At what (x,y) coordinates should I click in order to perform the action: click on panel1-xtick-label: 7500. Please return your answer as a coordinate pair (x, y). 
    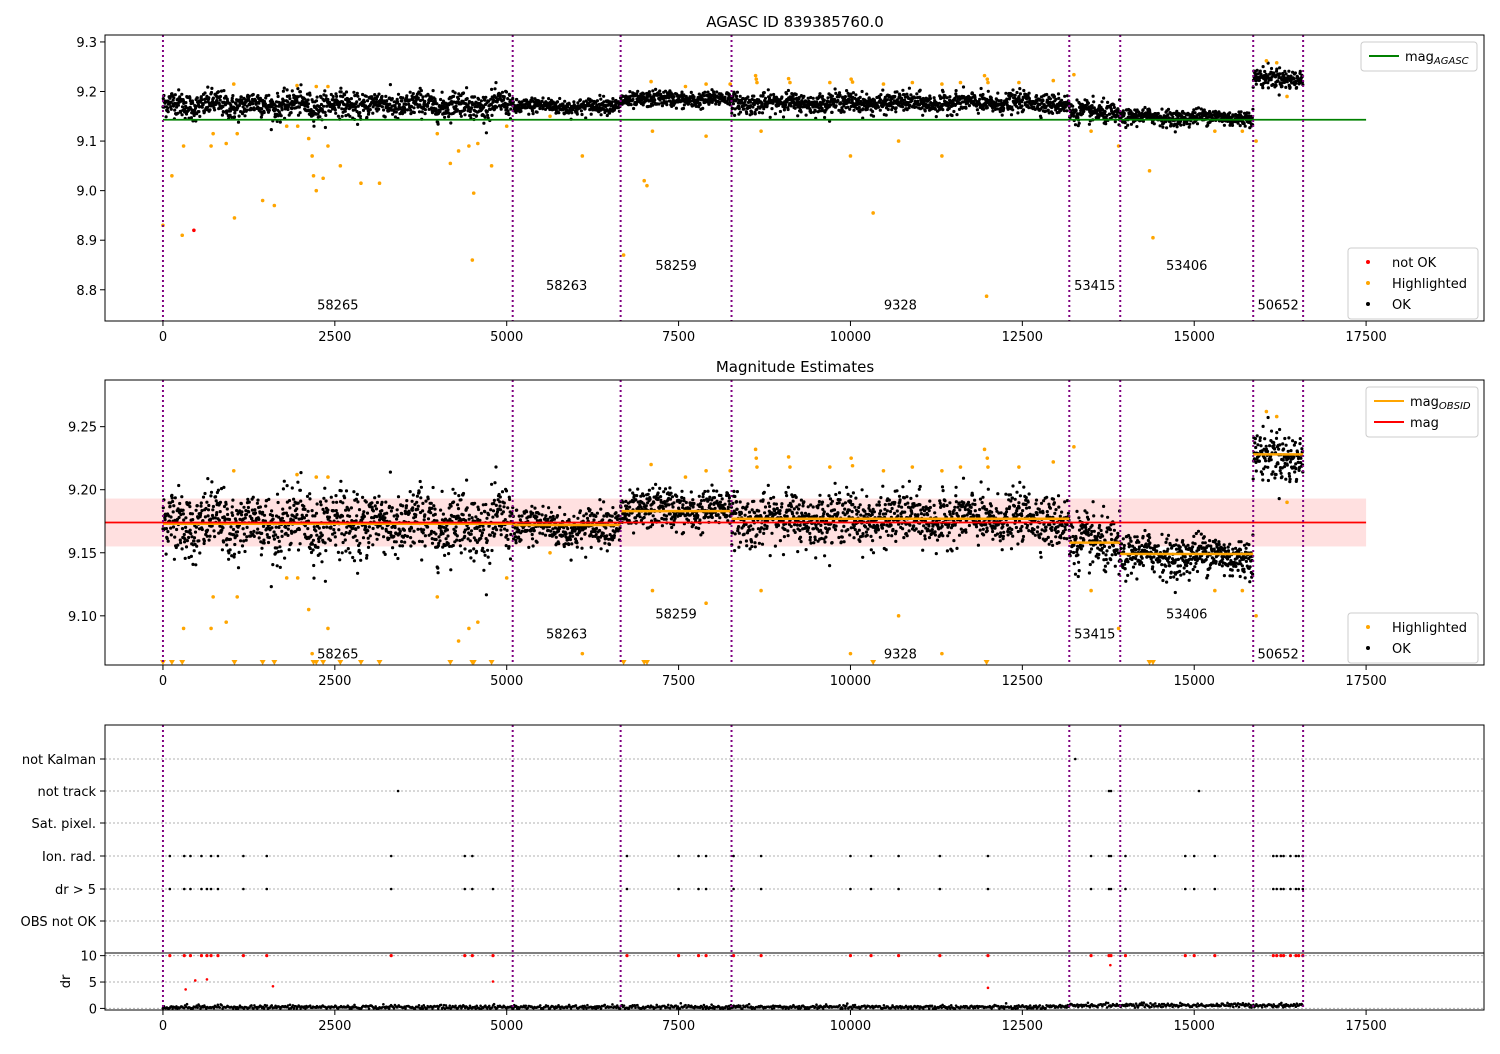
    Looking at the image, I should click on (678, 337).